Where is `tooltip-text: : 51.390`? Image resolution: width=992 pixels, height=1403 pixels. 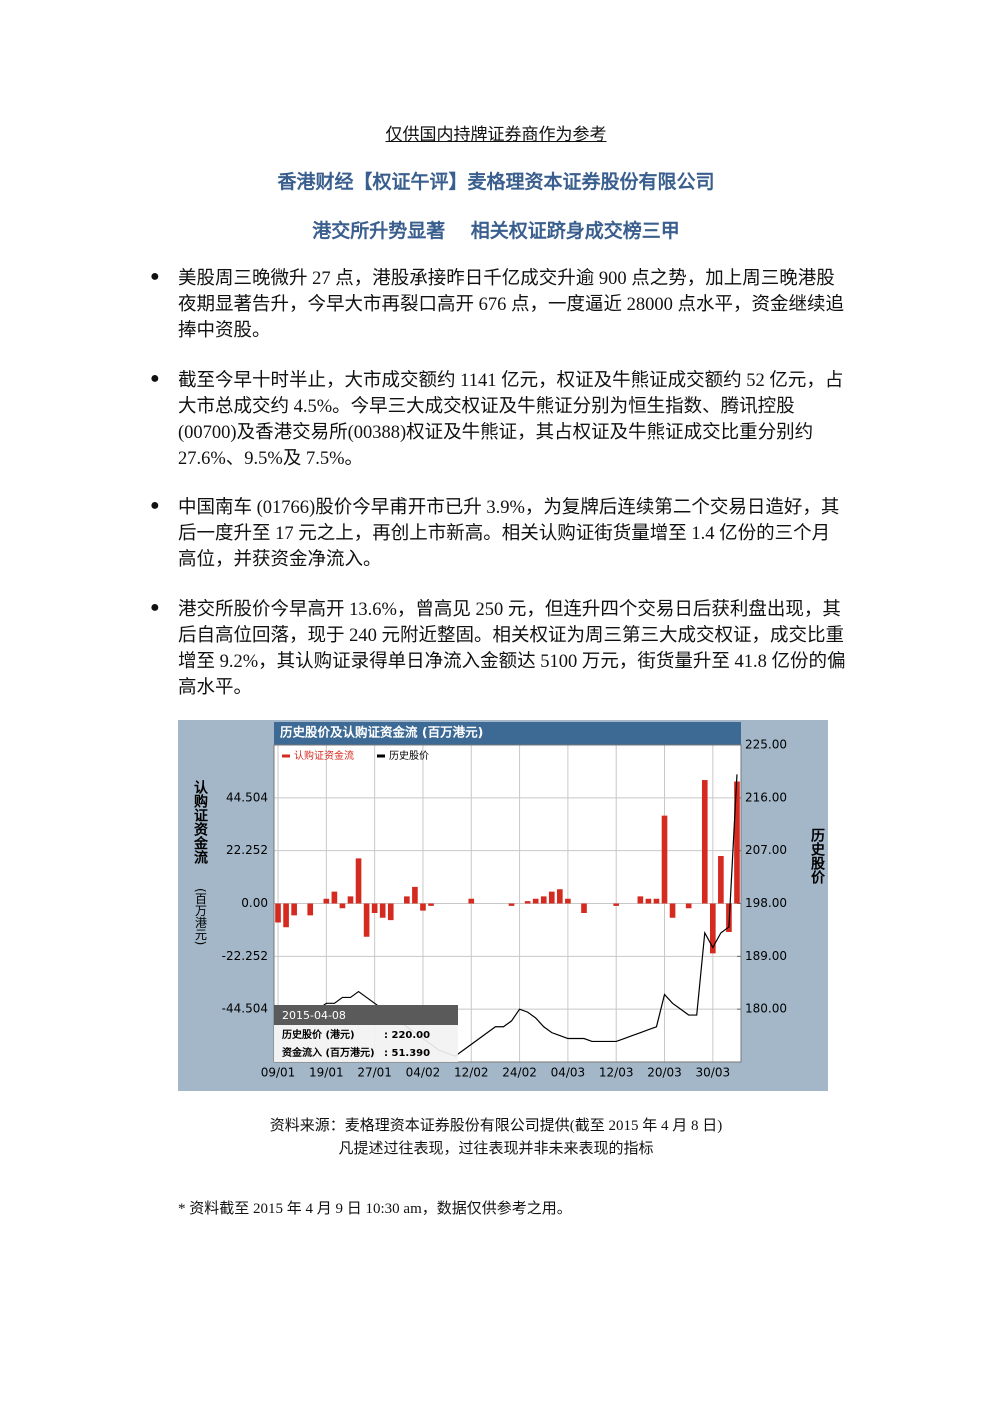 tooltip-text: : 51.390 is located at coordinates (407, 1053).